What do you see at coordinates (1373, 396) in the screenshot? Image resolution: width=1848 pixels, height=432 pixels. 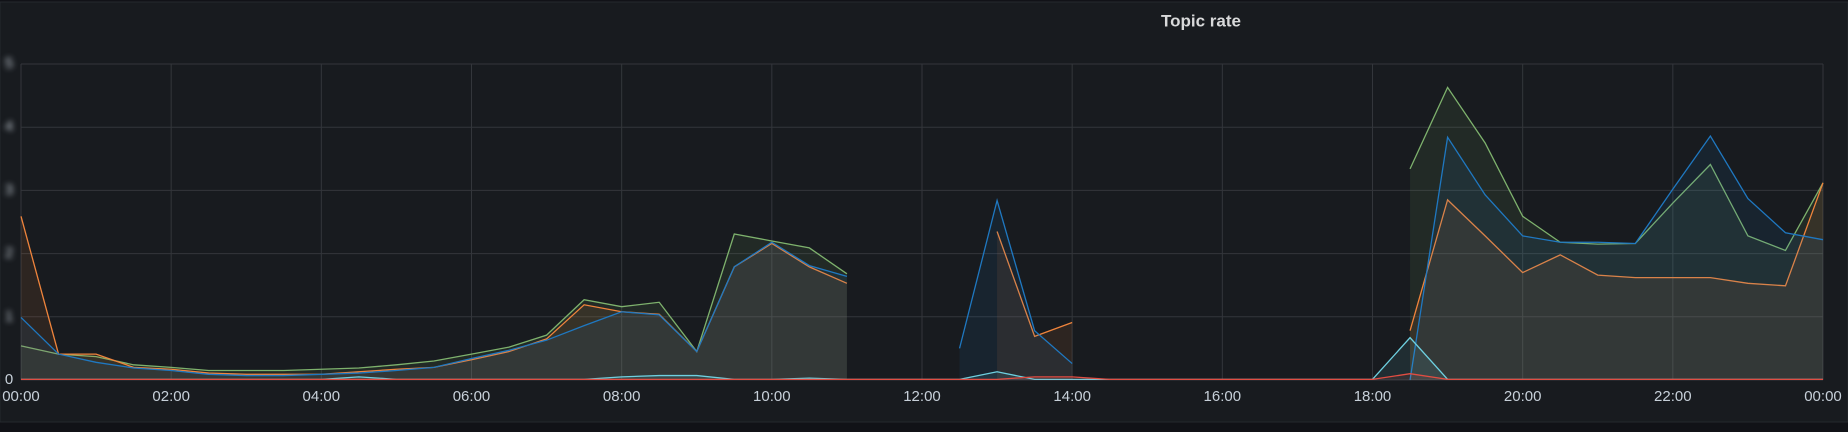 I see `x-tick-label: 18:00` at bounding box center [1373, 396].